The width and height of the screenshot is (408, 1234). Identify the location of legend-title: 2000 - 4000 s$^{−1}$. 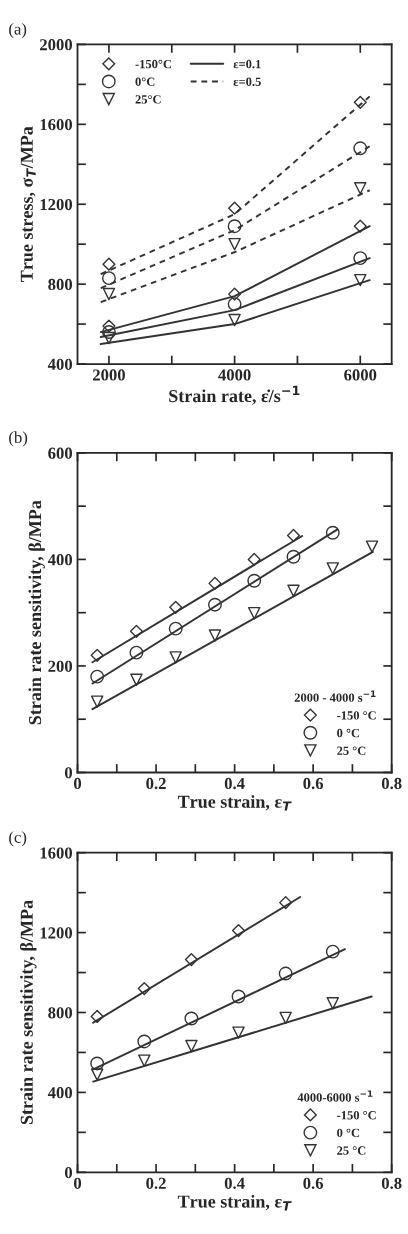
(335, 696).